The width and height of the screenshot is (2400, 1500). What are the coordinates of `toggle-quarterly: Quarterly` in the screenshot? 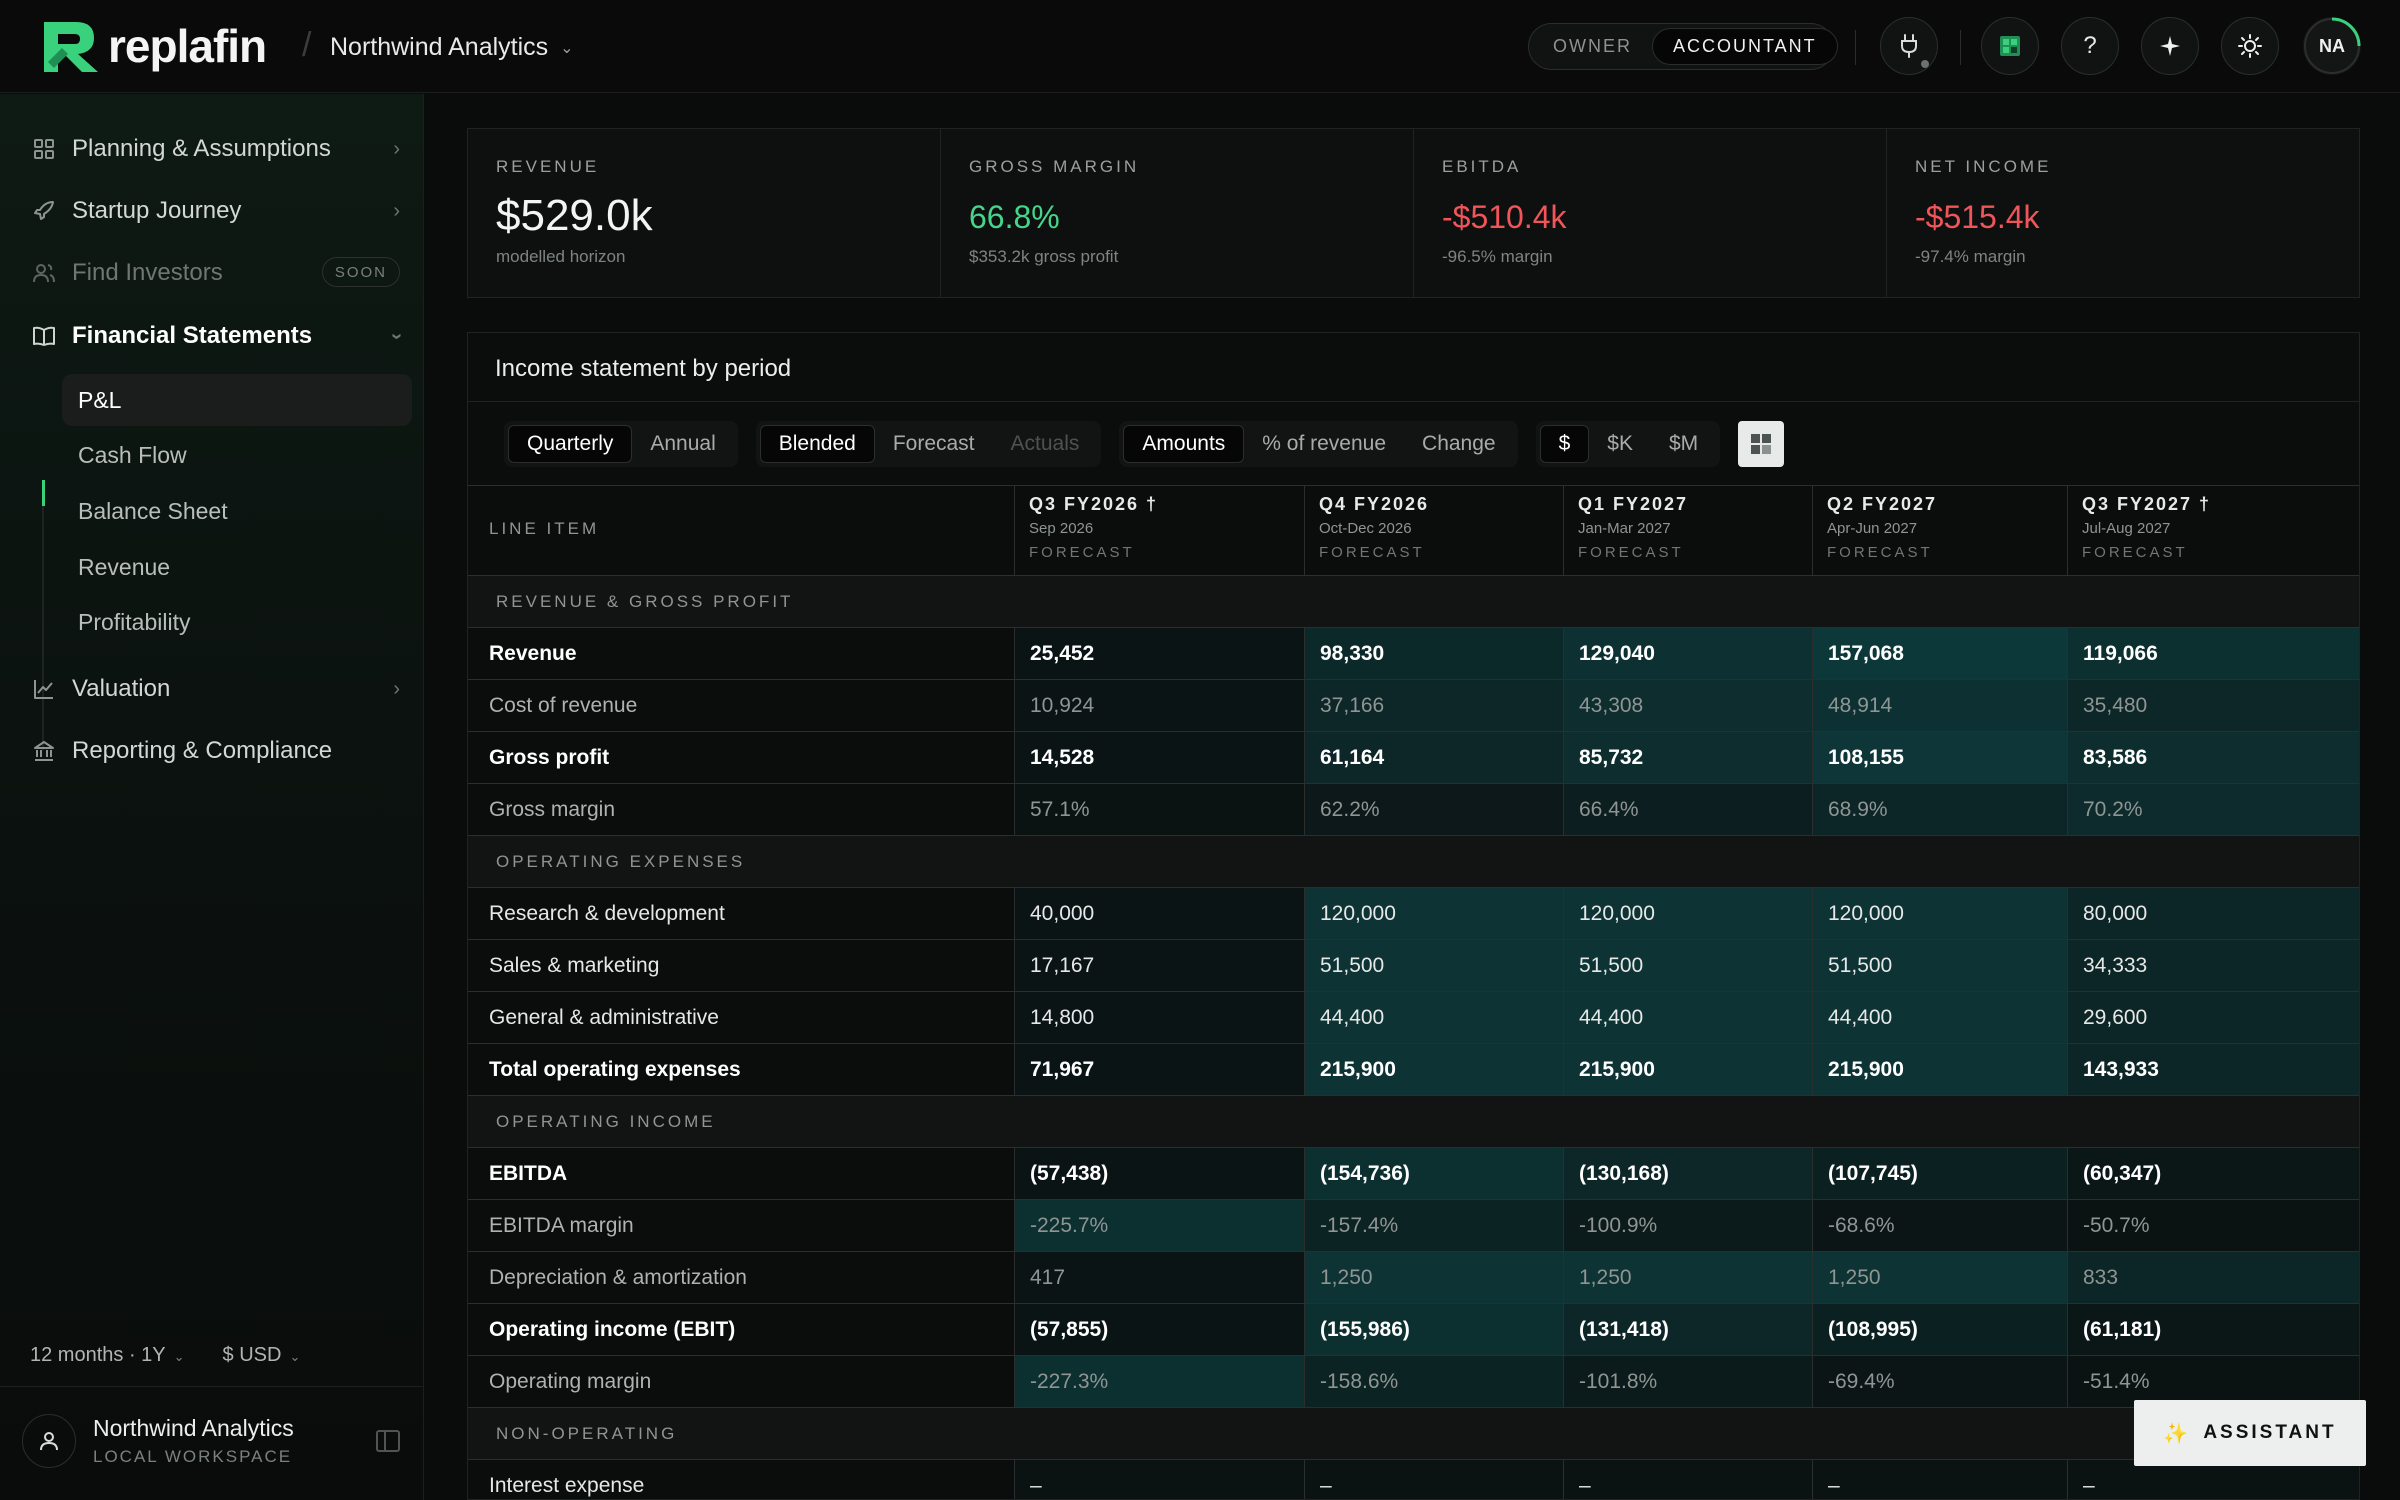 It's located at (570, 444).